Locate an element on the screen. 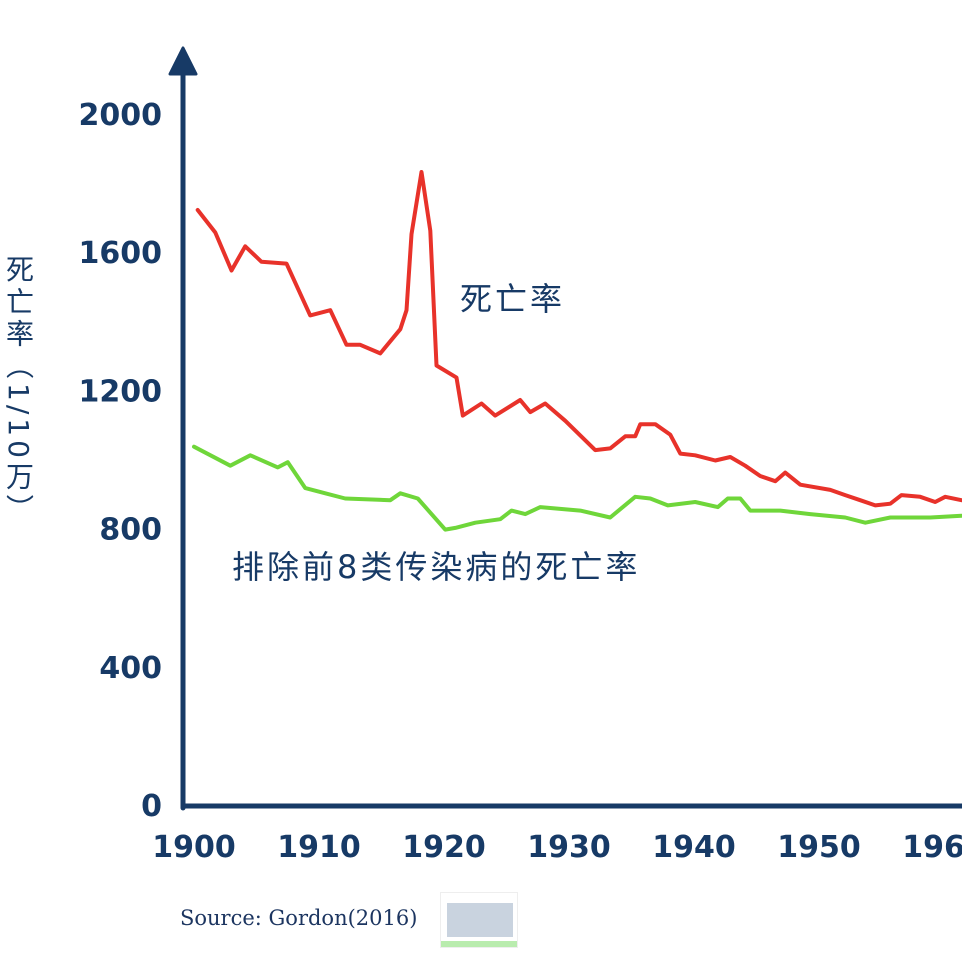  thumbnail-plot is located at coordinates (480, 920).